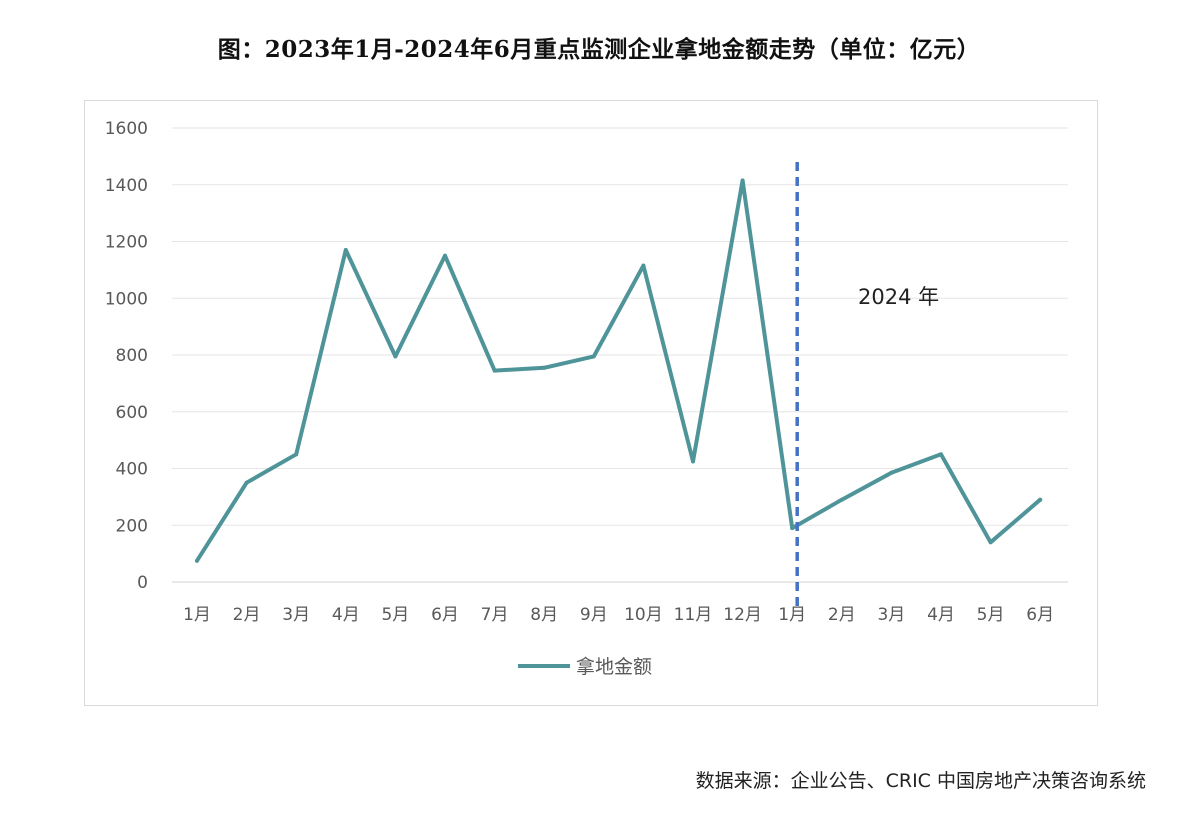 This screenshot has width=1198, height=814. Describe the element at coordinates (599, 49) in the screenshot. I see `chart-title: 图：2023年1月-2024年6月重点监测企业拿地金额走势（单位：亿元）` at that location.